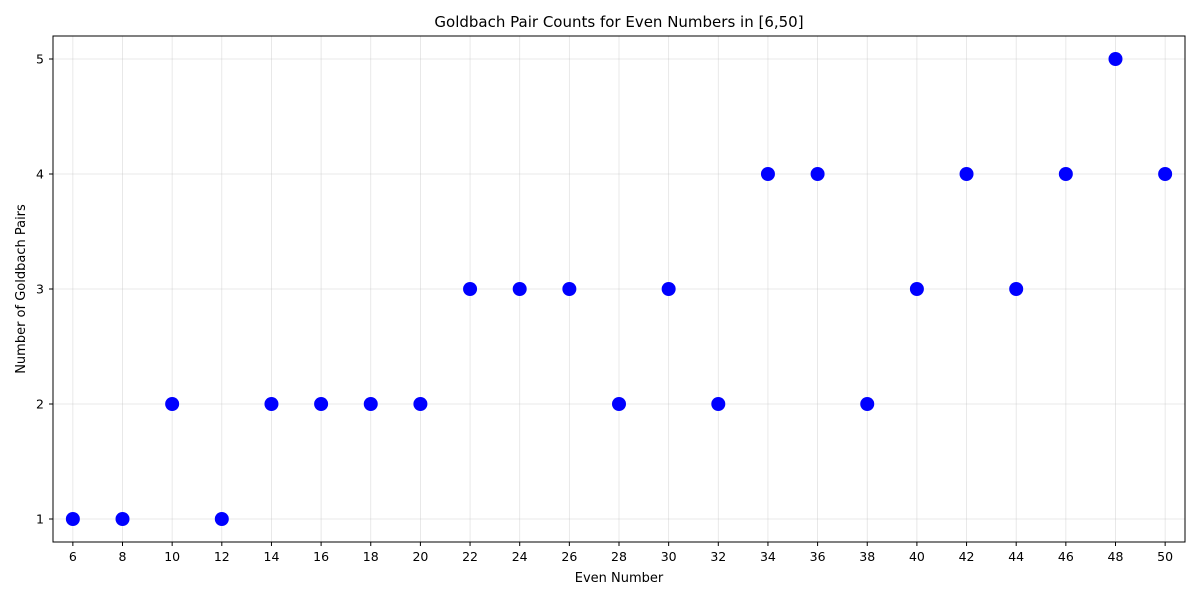 The height and width of the screenshot is (600, 1200). What do you see at coordinates (520, 556) in the screenshot?
I see `x-tick-label: 24` at bounding box center [520, 556].